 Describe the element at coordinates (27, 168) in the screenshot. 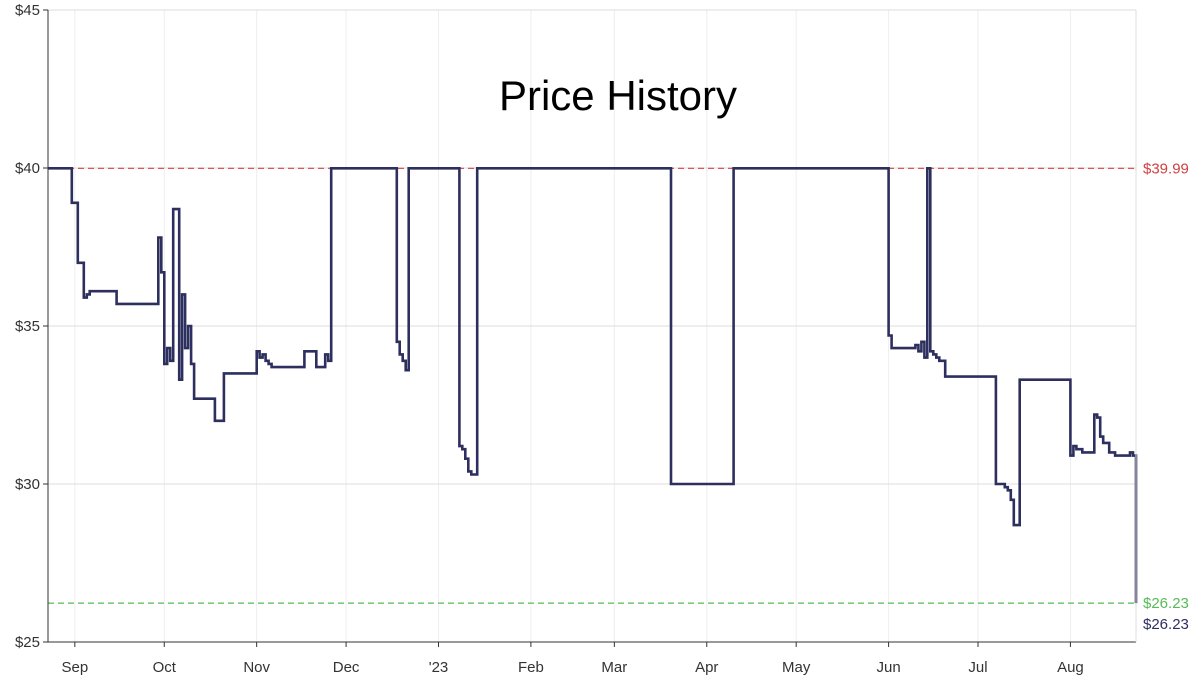

I see `y-tick-label: $40` at that location.